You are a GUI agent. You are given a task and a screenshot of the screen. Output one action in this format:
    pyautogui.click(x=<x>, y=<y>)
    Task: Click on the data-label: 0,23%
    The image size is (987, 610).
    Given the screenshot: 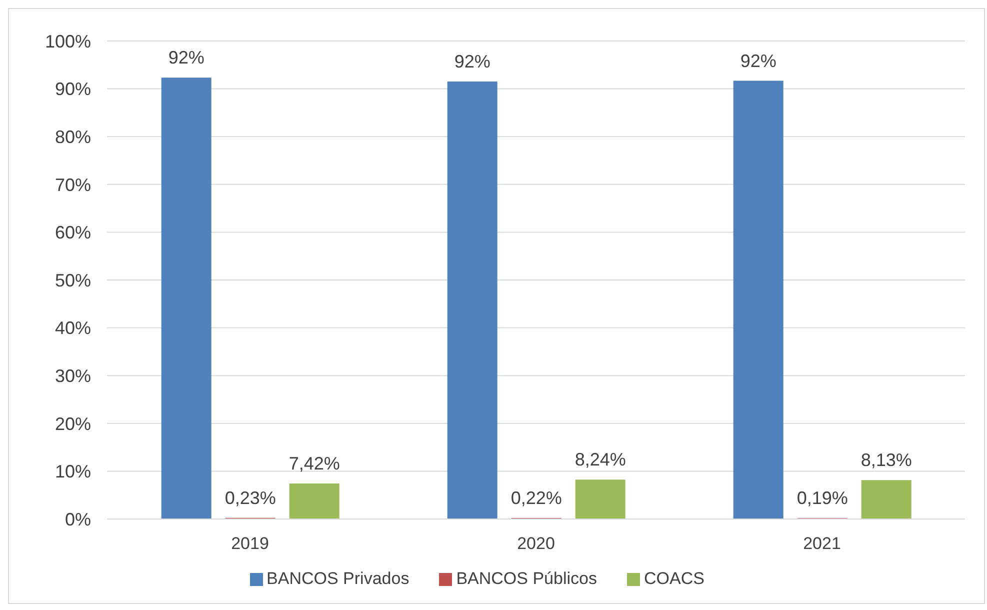 What is the action you would take?
    pyautogui.click(x=250, y=498)
    